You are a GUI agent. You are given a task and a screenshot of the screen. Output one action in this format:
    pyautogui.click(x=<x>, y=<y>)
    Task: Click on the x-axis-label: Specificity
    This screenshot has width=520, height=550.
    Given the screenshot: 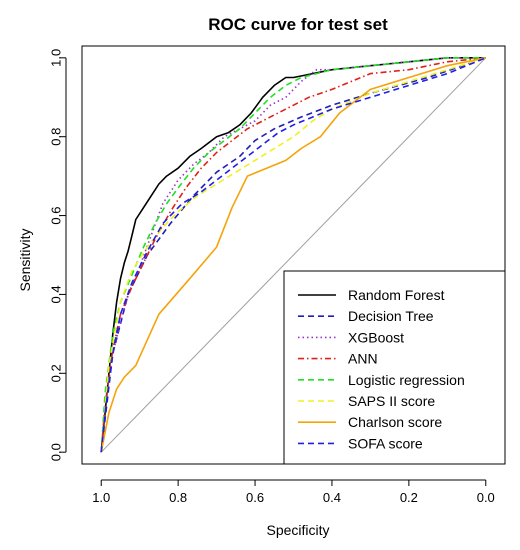 What is the action you would take?
    pyautogui.click(x=297, y=530)
    